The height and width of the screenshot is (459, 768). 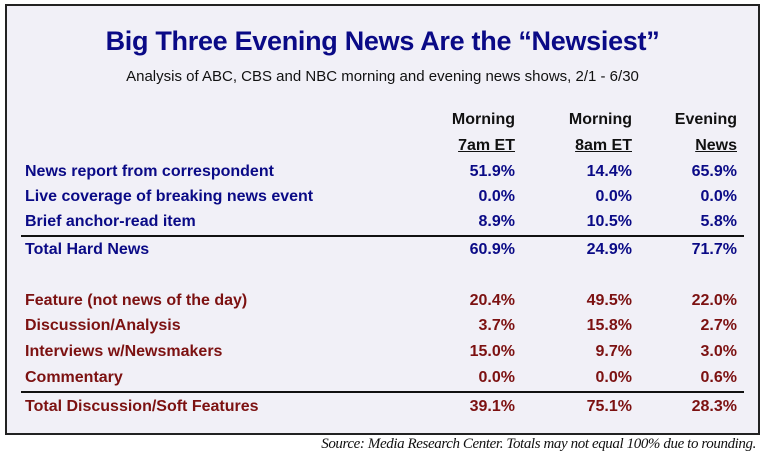 I want to click on column-header-1-subtitle: 7am ET, so click(x=486, y=145).